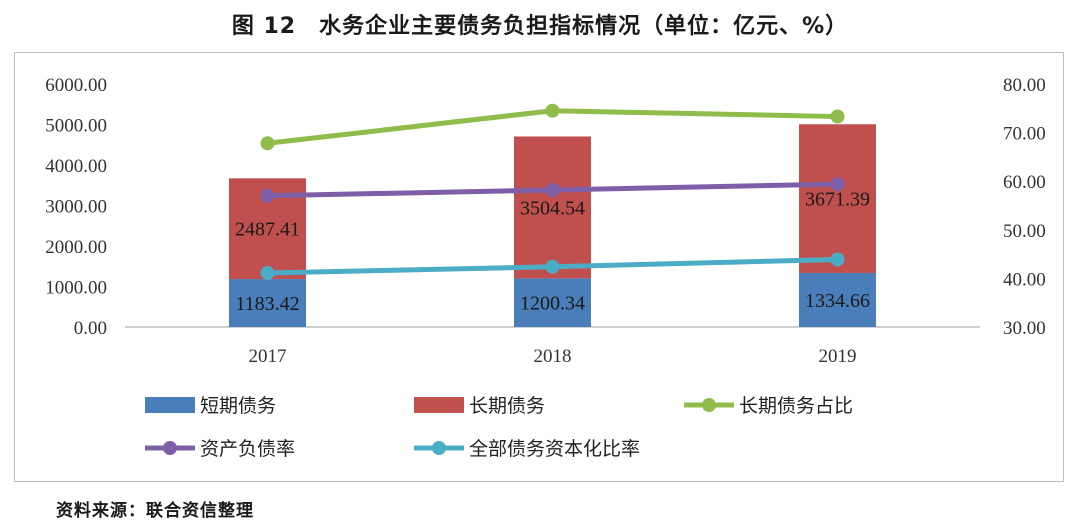 The image size is (1080, 527). Describe the element at coordinates (1024, 207) in the screenshot. I see `right-axis: 30.00 40.00 50.00 60.00 70.00 80.00` at that location.